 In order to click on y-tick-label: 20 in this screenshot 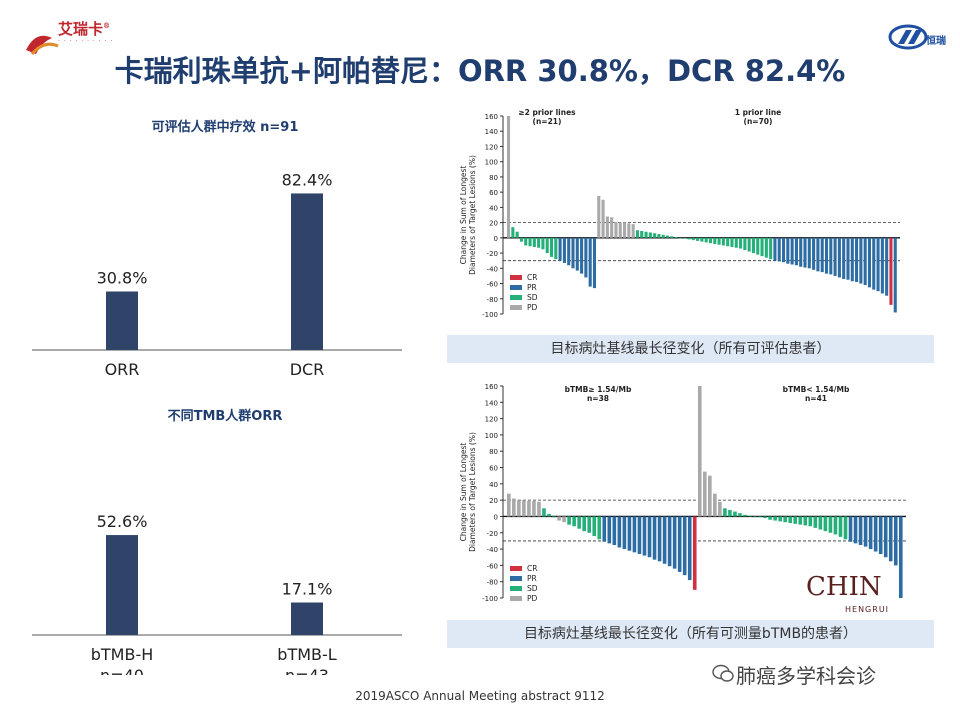, I will do `click(493, 224)`.